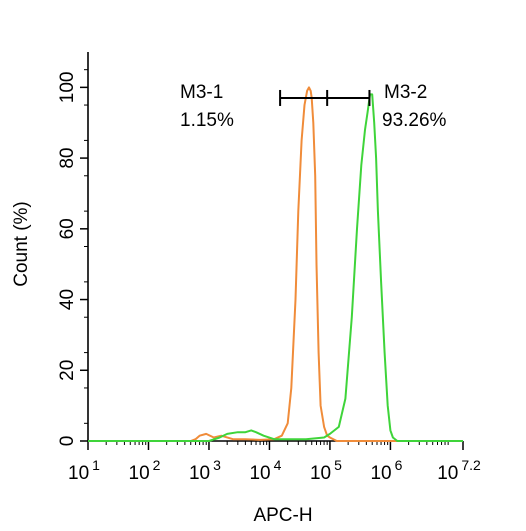 This screenshot has width=526, height=531. I want to click on x-tick-label: 10 6, so click(386, 470).